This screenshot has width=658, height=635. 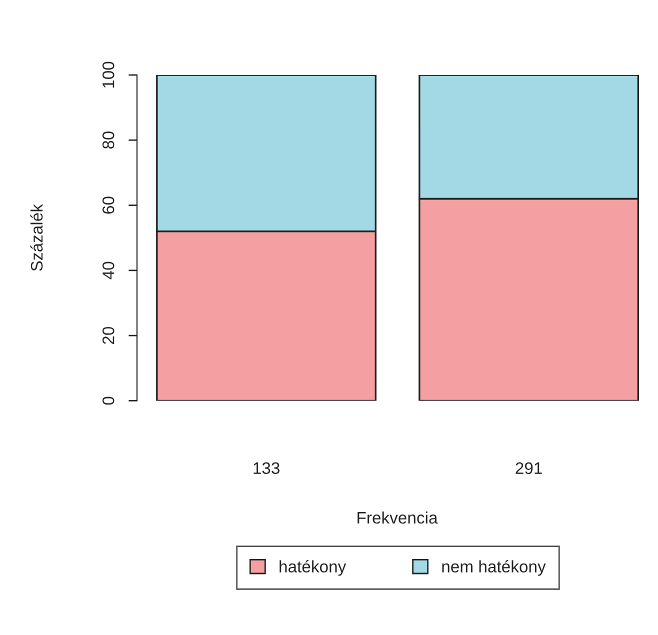 What do you see at coordinates (529, 468) in the screenshot?
I see `x-tick-label: 291` at bounding box center [529, 468].